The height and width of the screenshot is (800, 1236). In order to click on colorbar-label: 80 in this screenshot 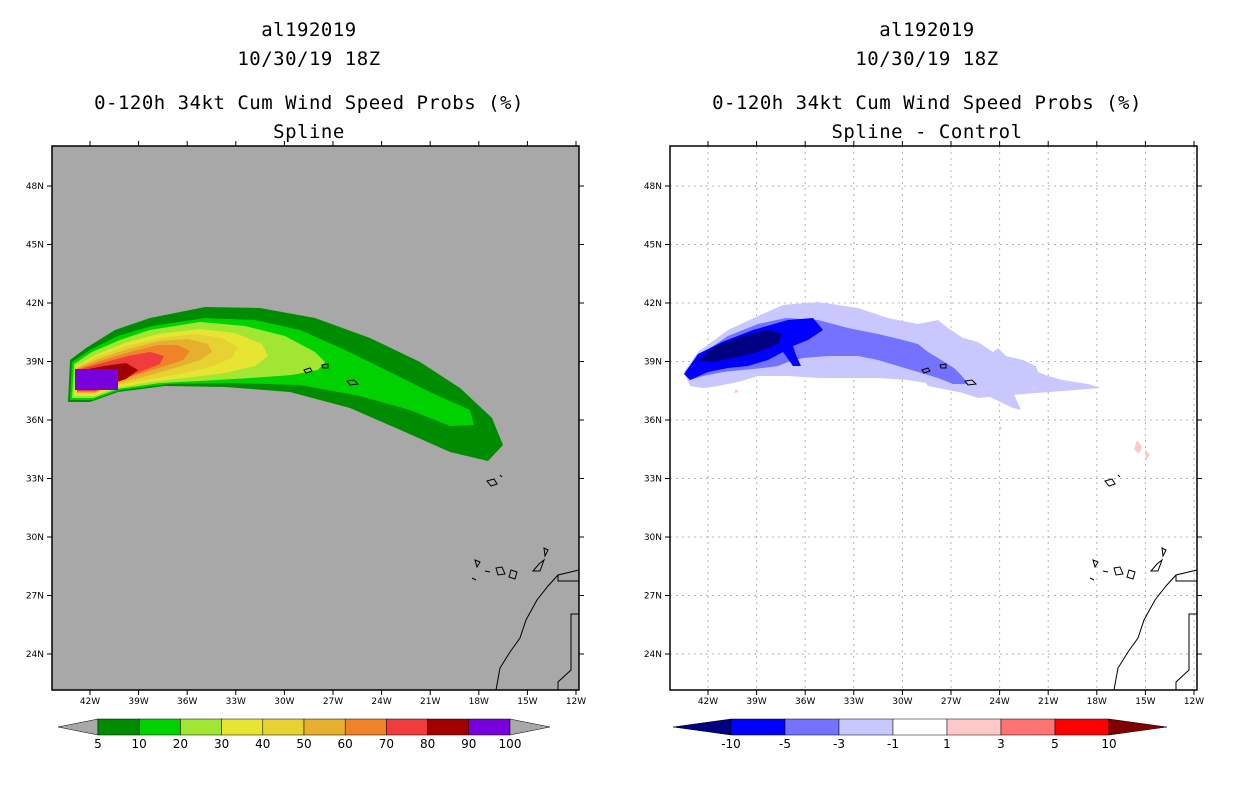, I will do `click(427, 744)`.